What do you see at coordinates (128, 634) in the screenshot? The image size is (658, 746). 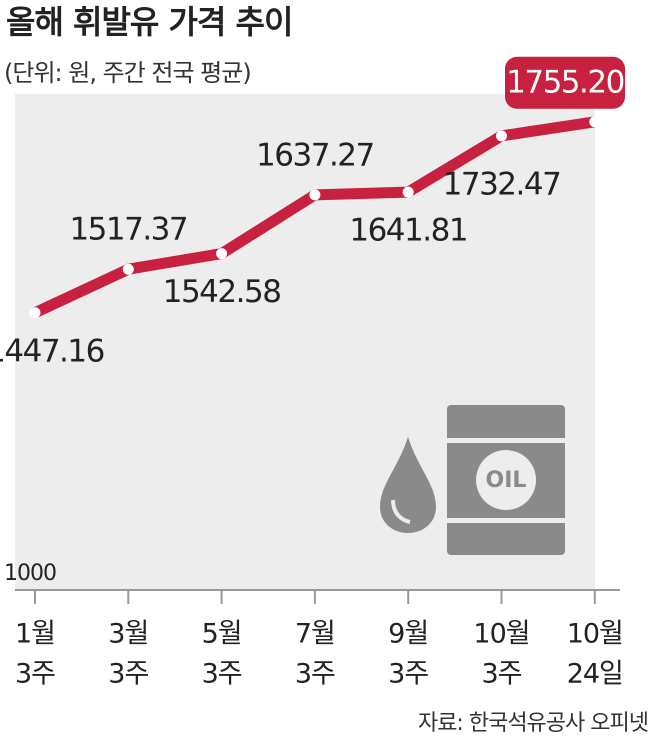 I see `x-tick-label: 3월` at bounding box center [128, 634].